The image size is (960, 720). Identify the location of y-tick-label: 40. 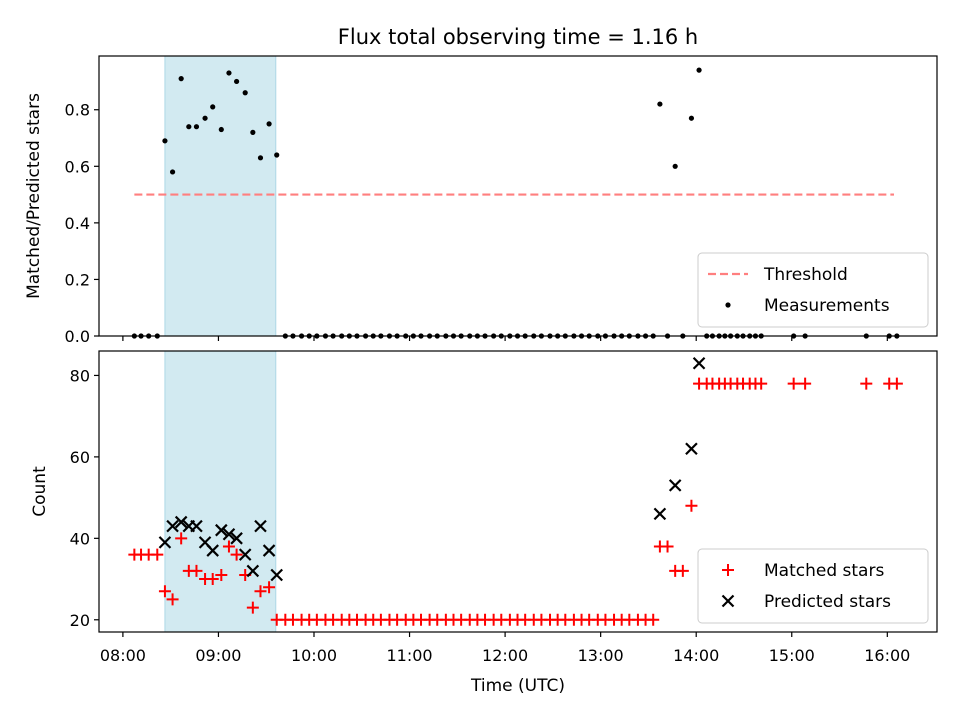
(80, 538).